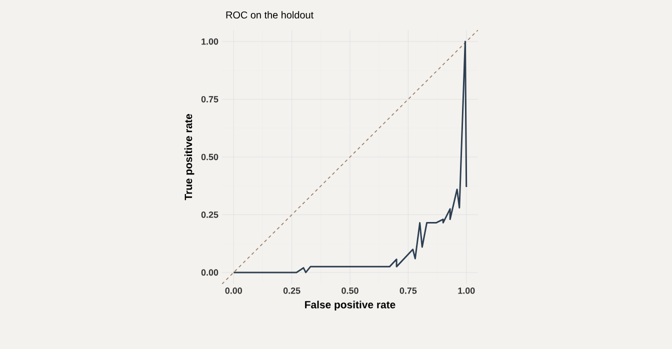 Image resolution: width=672 pixels, height=349 pixels. I want to click on y-tick-label: 0.50, so click(209, 157).